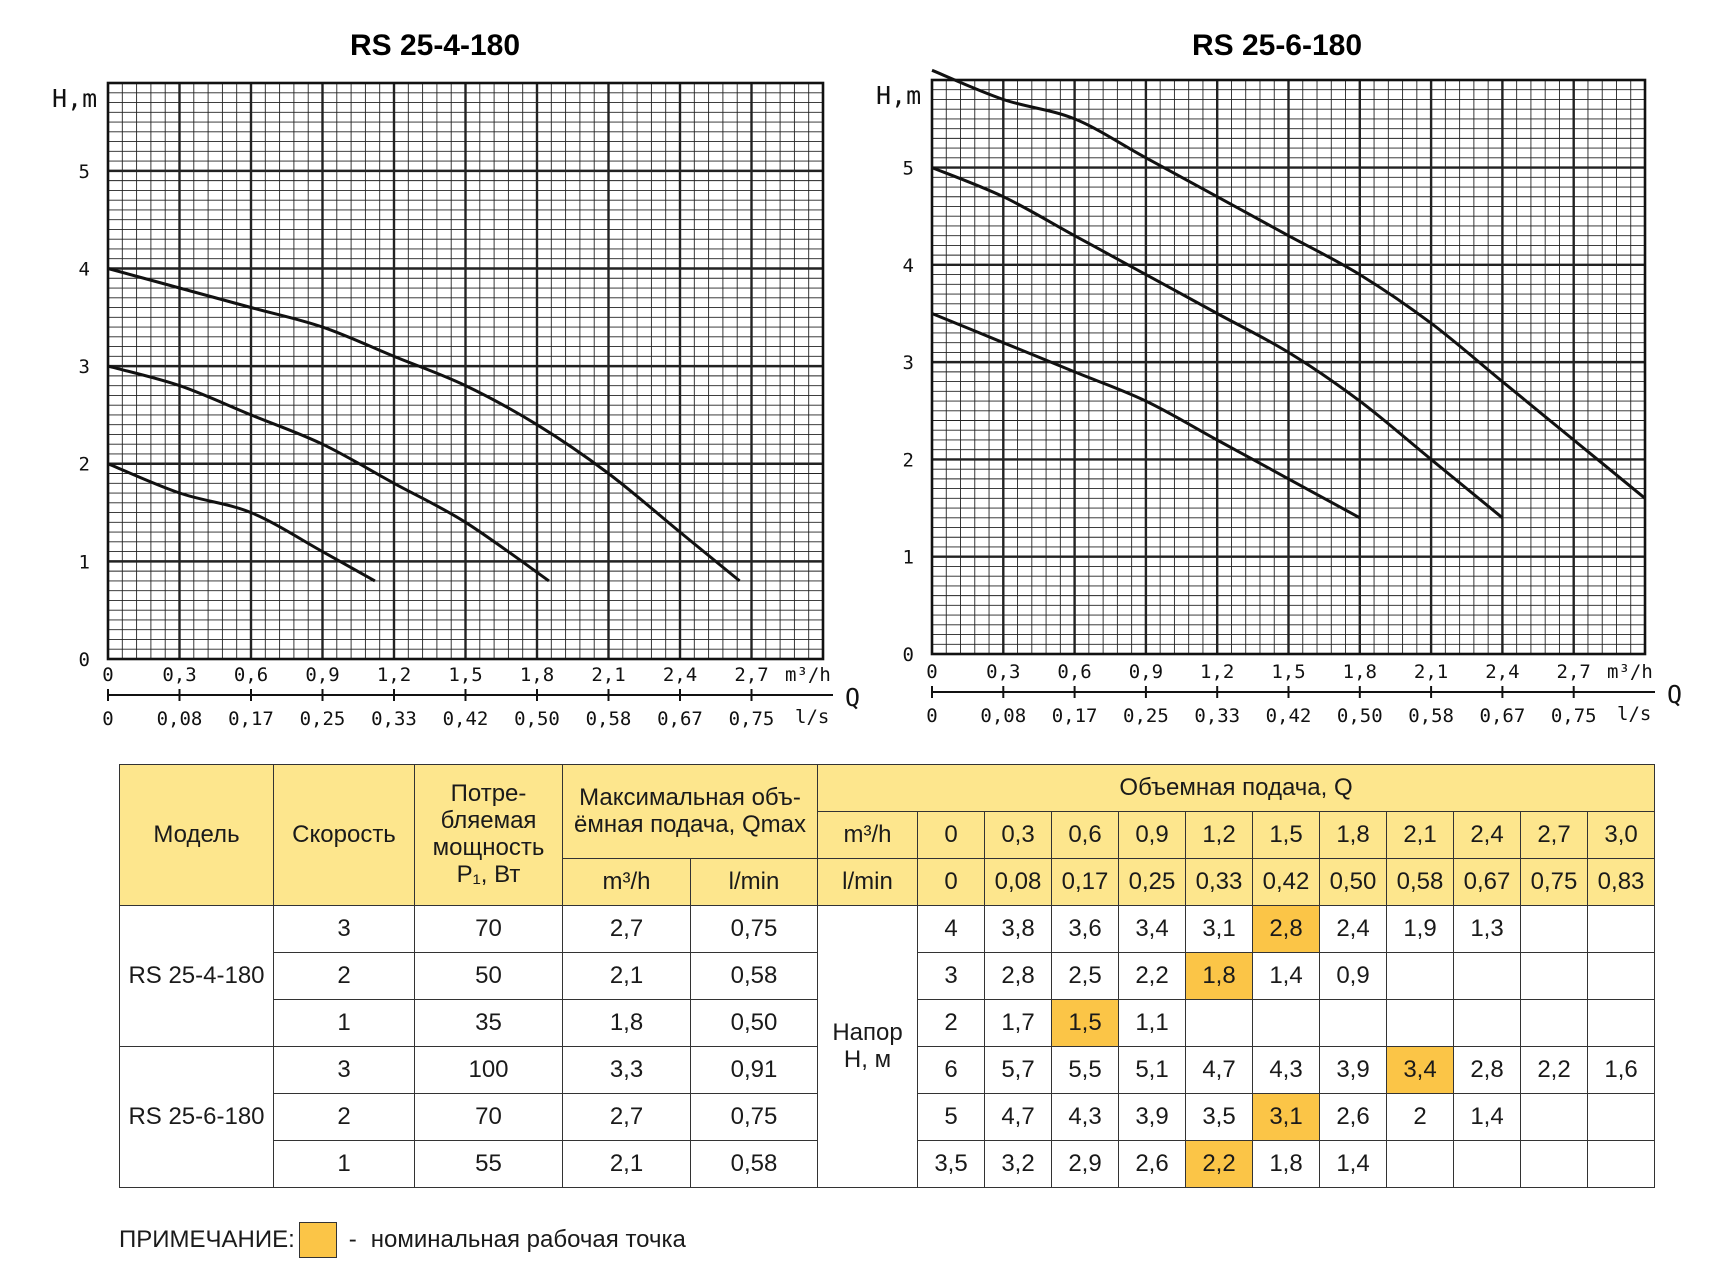 The image size is (1712, 1270). What do you see at coordinates (196, 976) in the screenshot?
I see `model-name: RS 25-4-180` at bounding box center [196, 976].